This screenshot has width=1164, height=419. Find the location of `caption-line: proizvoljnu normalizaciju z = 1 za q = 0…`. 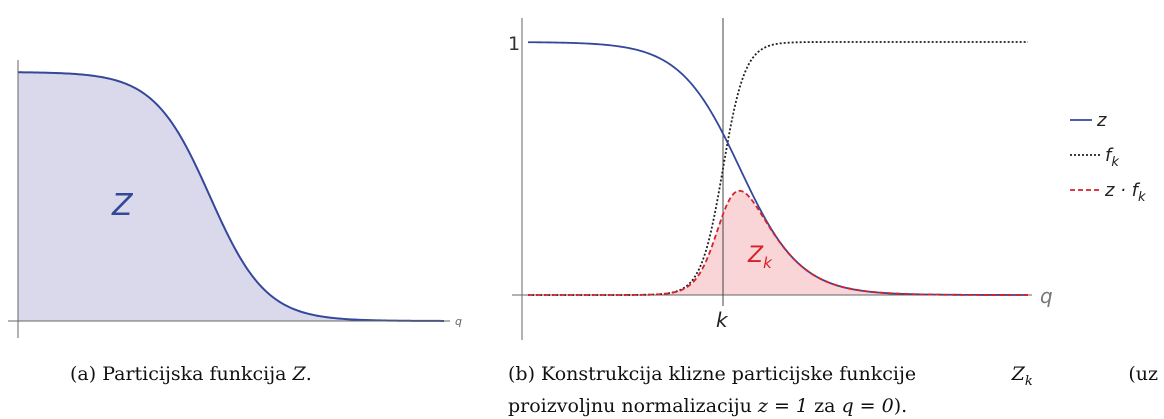

caption-line: proizvoljnu normalizaciju z = 1 za q = 0… is located at coordinates (708, 405).